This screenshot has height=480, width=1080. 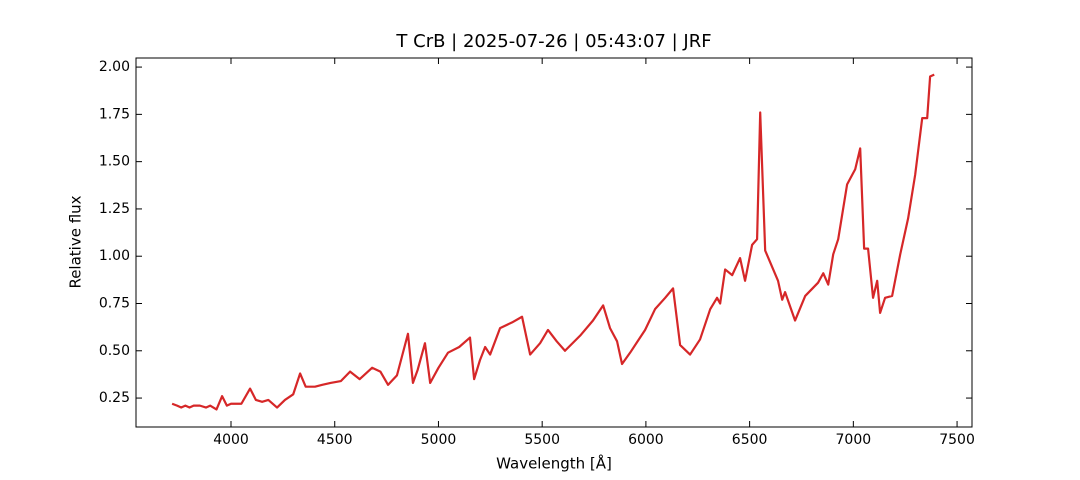 What do you see at coordinates (335, 440) in the screenshot?
I see `x-tick-label: 4500` at bounding box center [335, 440].